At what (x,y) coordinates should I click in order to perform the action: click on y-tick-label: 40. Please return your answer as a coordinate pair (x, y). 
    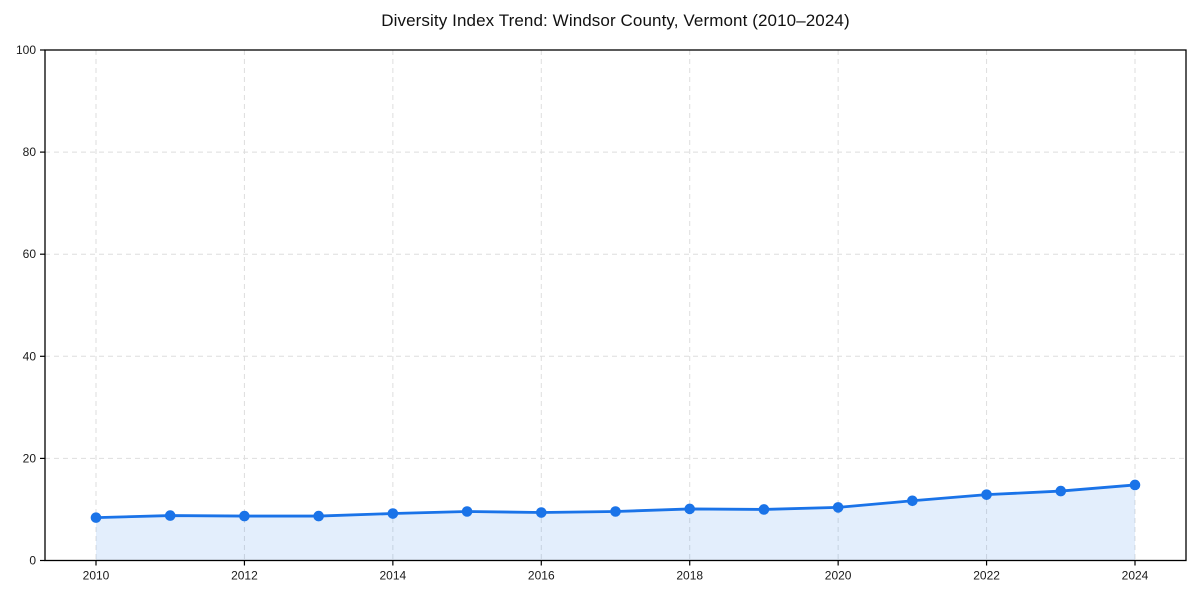
    Looking at the image, I should click on (30, 356).